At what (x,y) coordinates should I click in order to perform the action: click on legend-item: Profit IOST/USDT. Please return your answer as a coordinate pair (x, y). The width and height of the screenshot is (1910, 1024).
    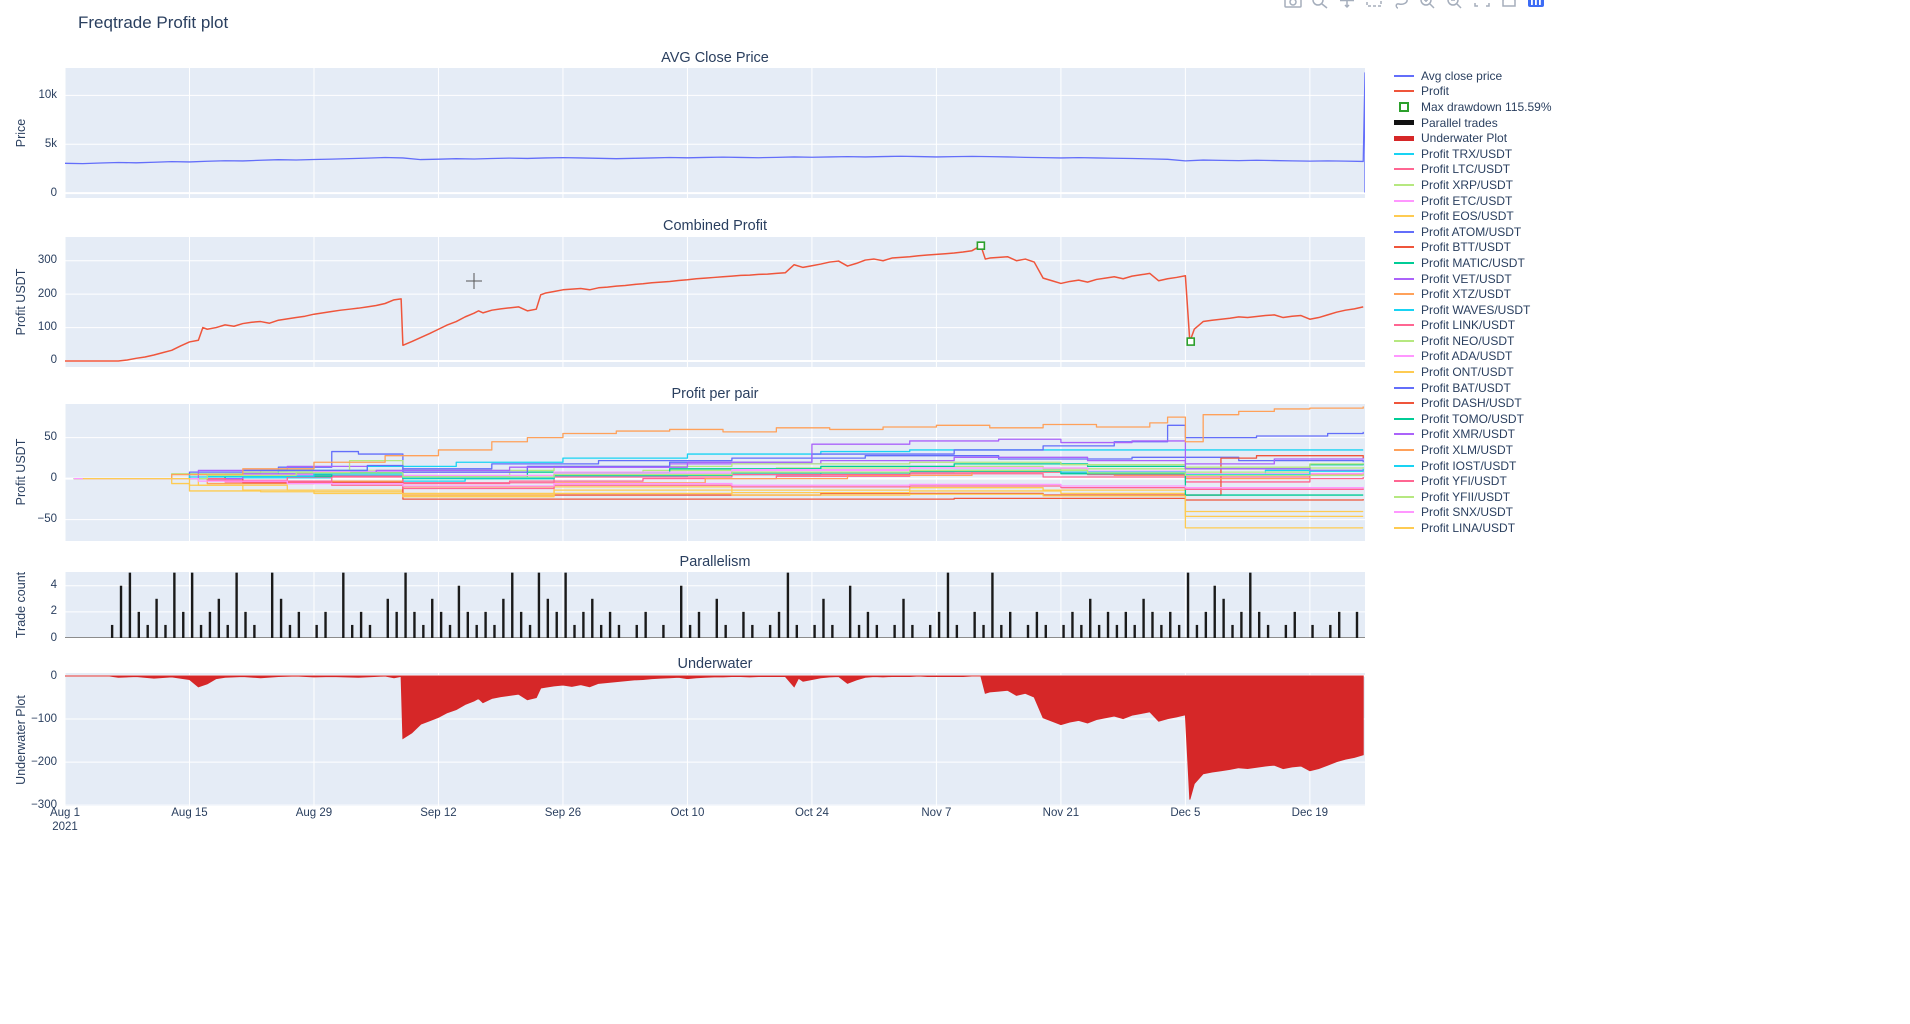
    Looking at the image, I should click on (1472, 466).